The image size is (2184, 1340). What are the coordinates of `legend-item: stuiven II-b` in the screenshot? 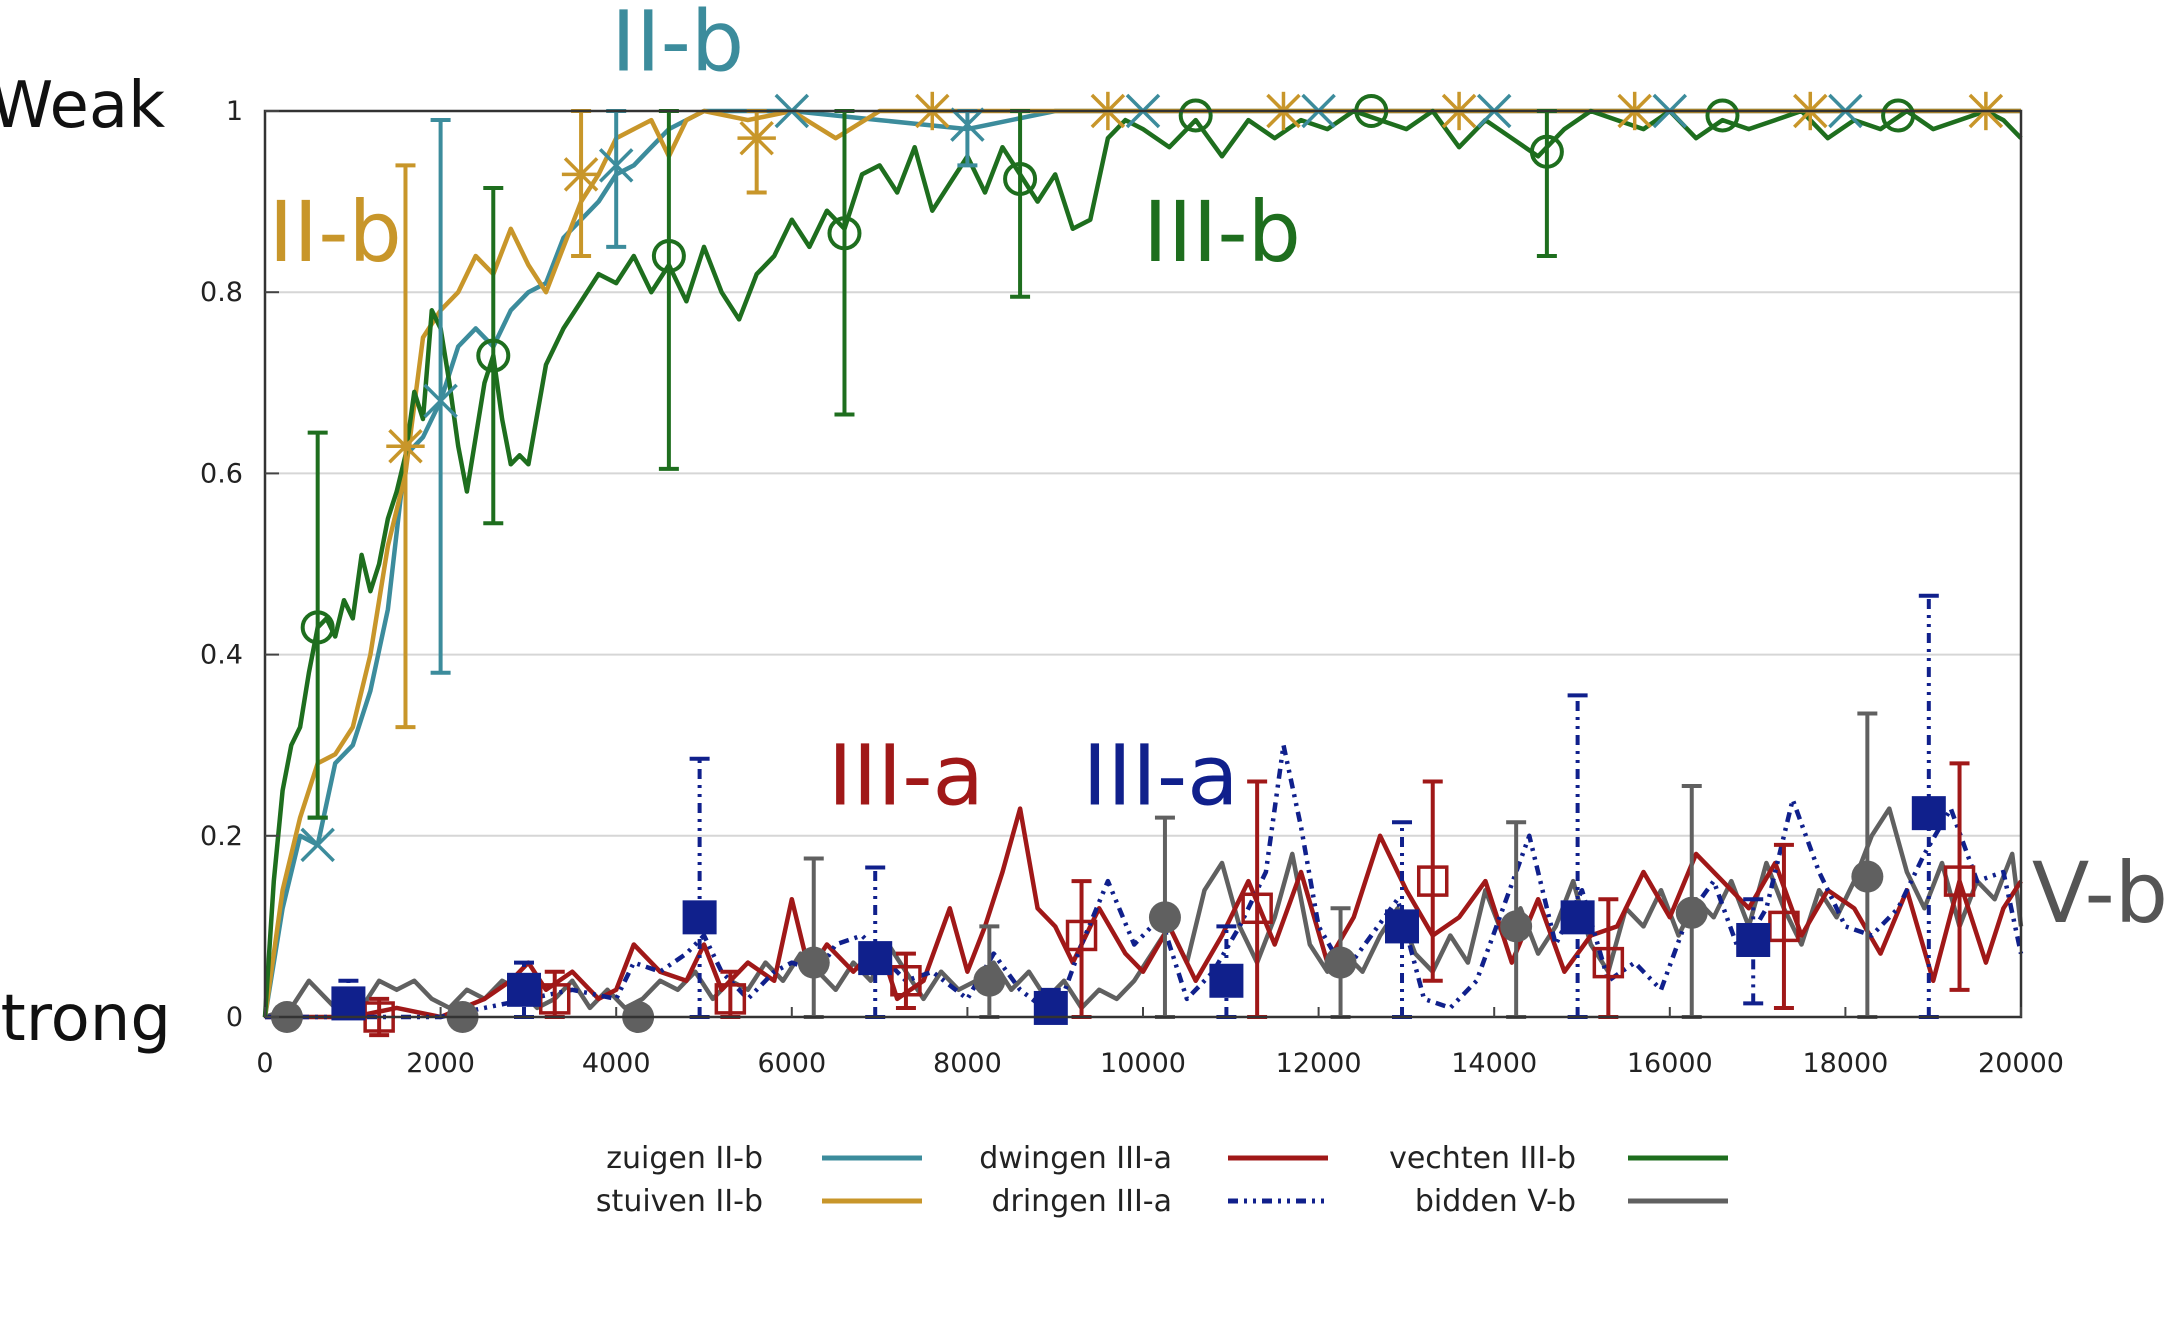 It's located at (759, 1201).